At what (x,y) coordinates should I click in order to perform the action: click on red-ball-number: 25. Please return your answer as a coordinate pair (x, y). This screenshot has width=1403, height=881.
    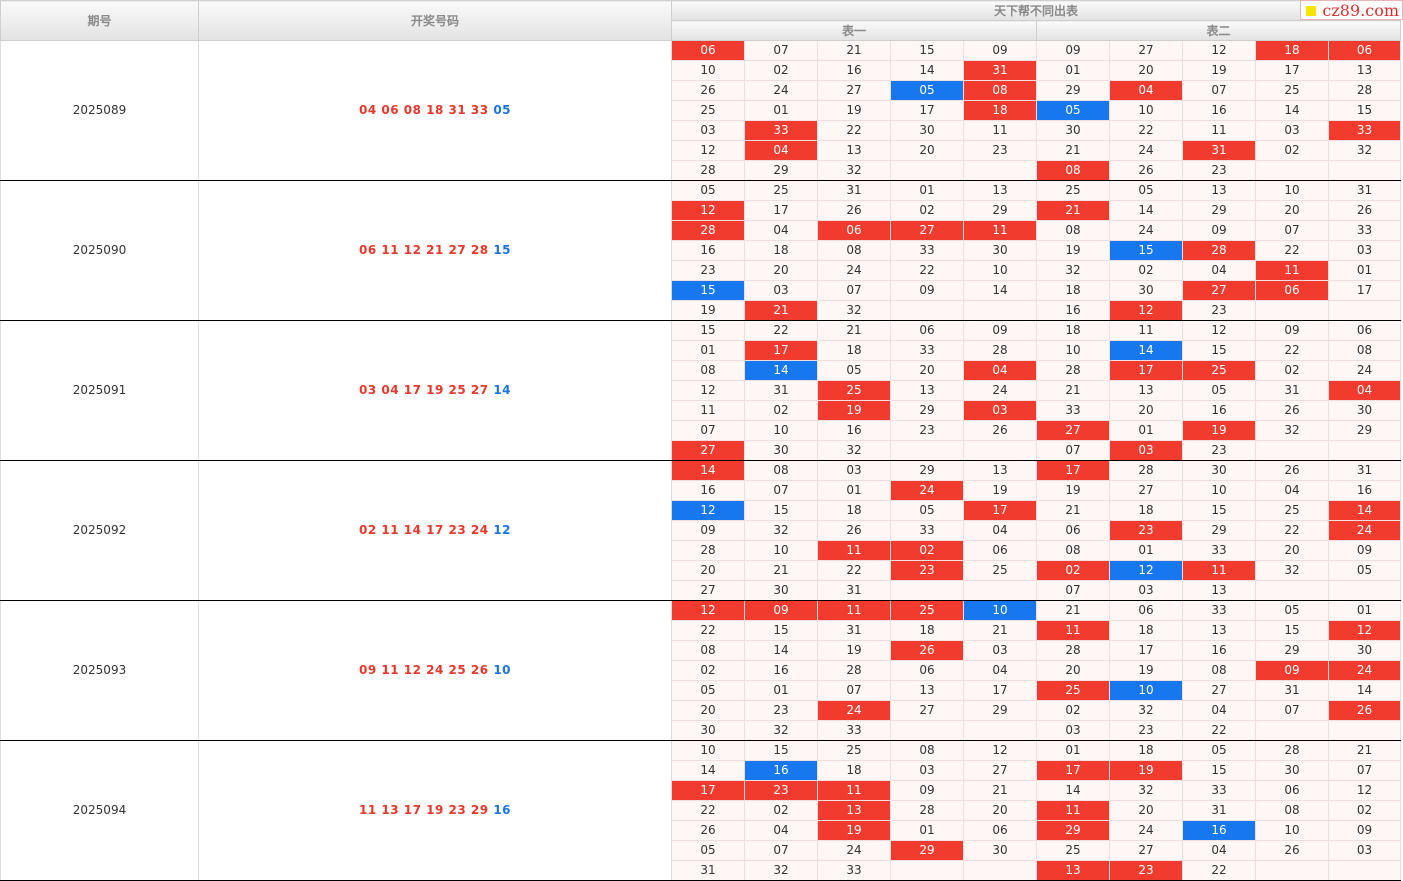
    Looking at the image, I should click on (457, 670).